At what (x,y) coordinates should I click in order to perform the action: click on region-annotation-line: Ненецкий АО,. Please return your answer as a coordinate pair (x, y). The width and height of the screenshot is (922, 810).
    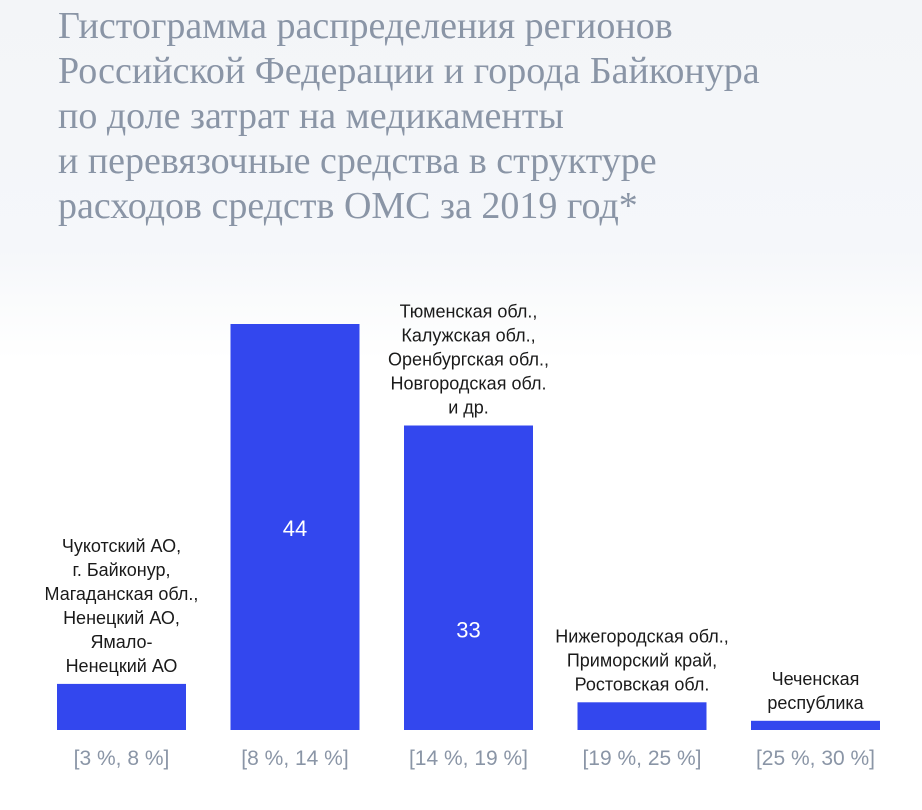
    Looking at the image, I should click on (121, 618).